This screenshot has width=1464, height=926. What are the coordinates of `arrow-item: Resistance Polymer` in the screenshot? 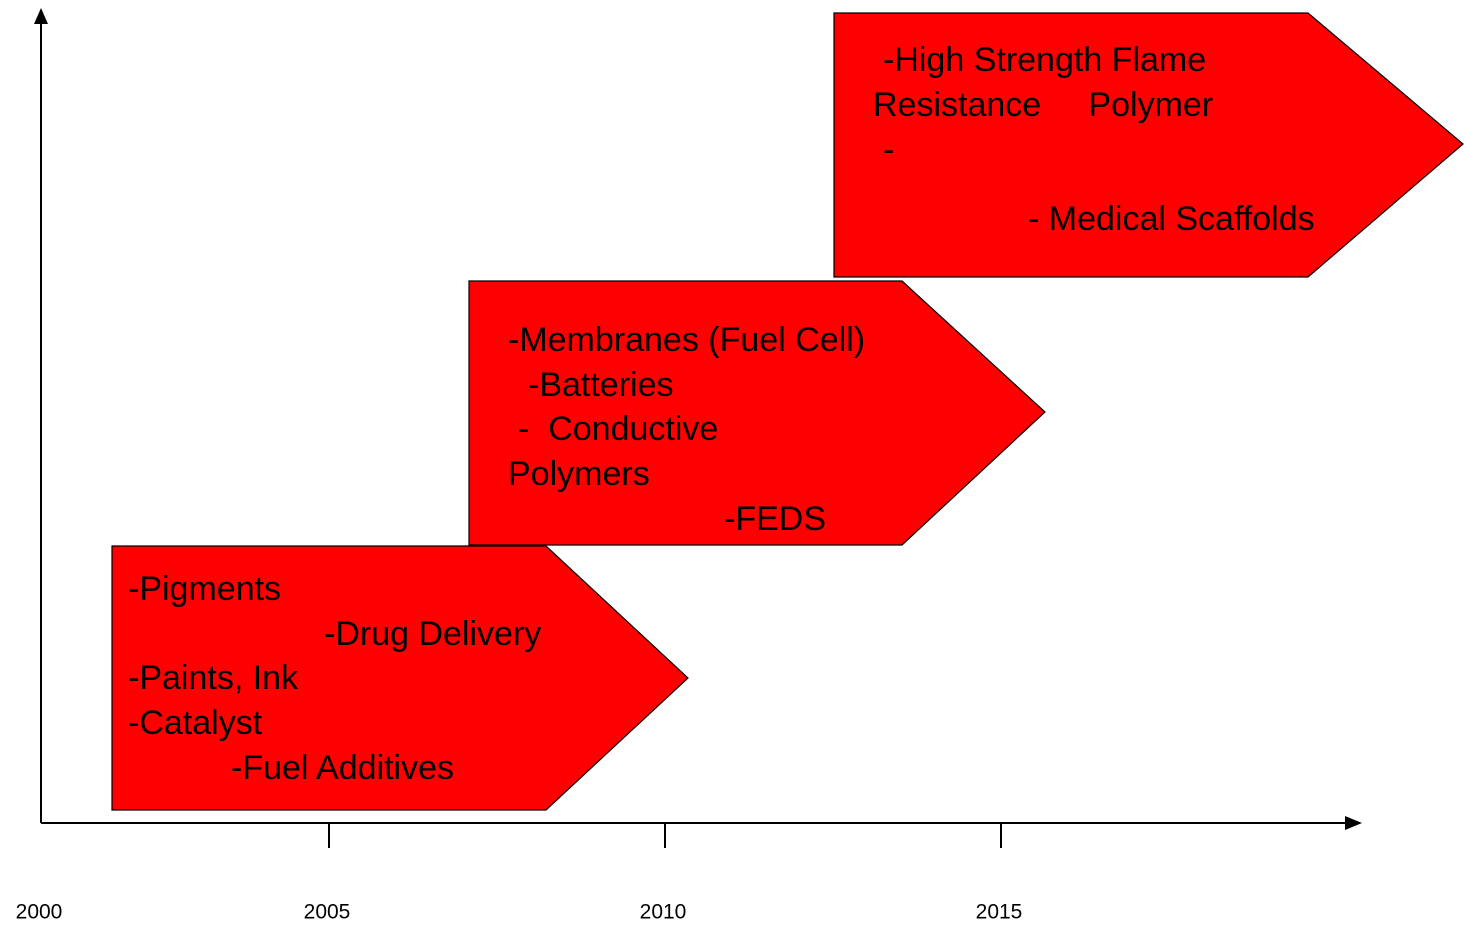 It's located at (1043, 105).